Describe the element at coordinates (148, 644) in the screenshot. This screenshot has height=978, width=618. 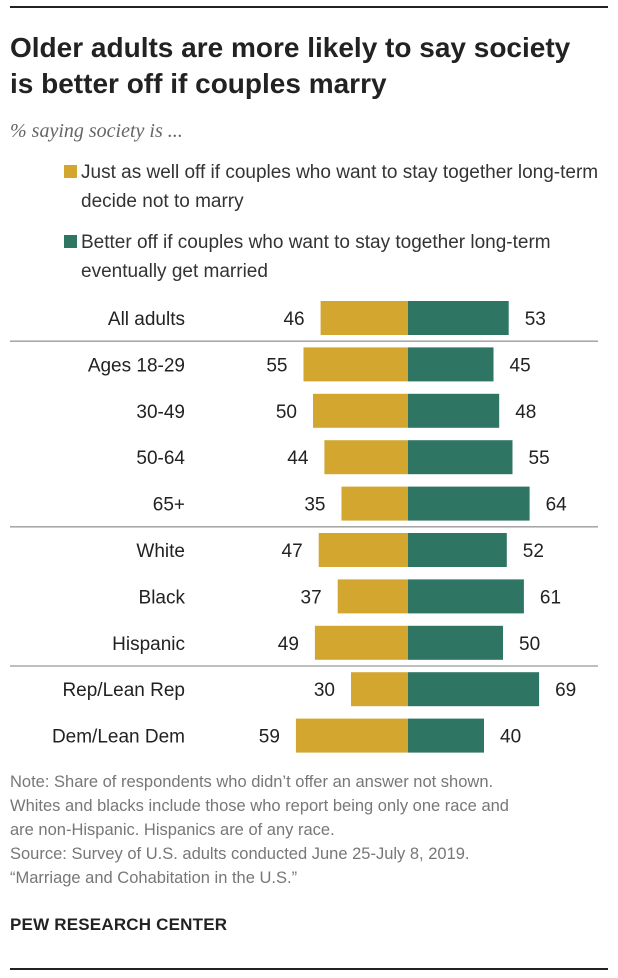
I see `category-label: Hispanic` at that location.